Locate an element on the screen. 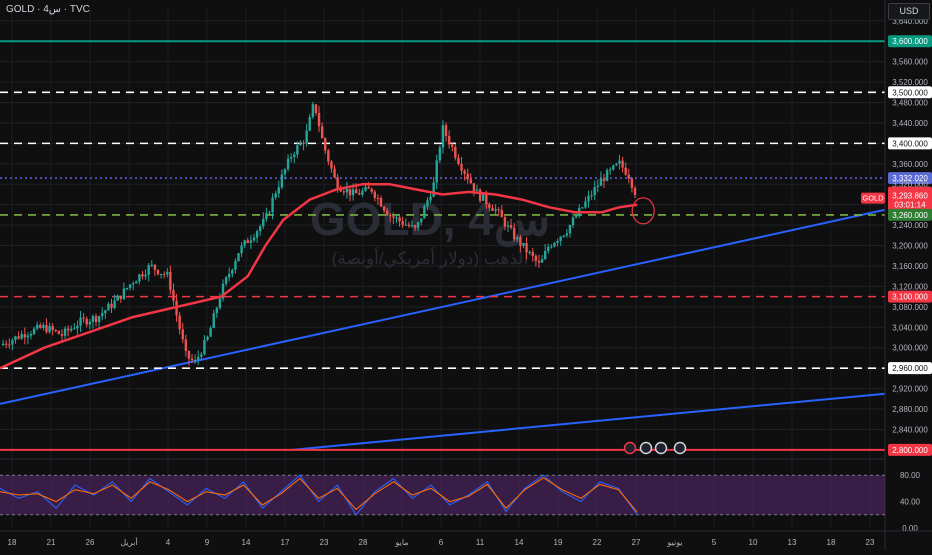 This screenshot has height=555, width=932. symbol-tag-label: GOLD is located at coordinates (873, 198).